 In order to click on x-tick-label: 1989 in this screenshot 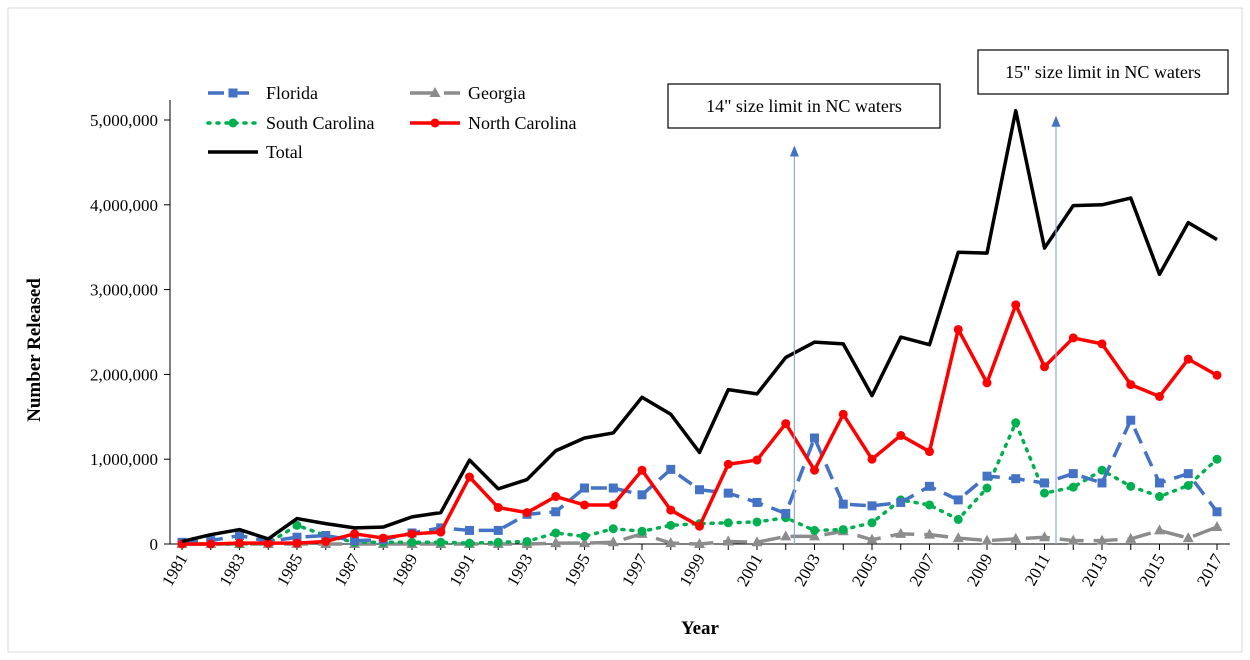, I will do `click(404, 570)`.